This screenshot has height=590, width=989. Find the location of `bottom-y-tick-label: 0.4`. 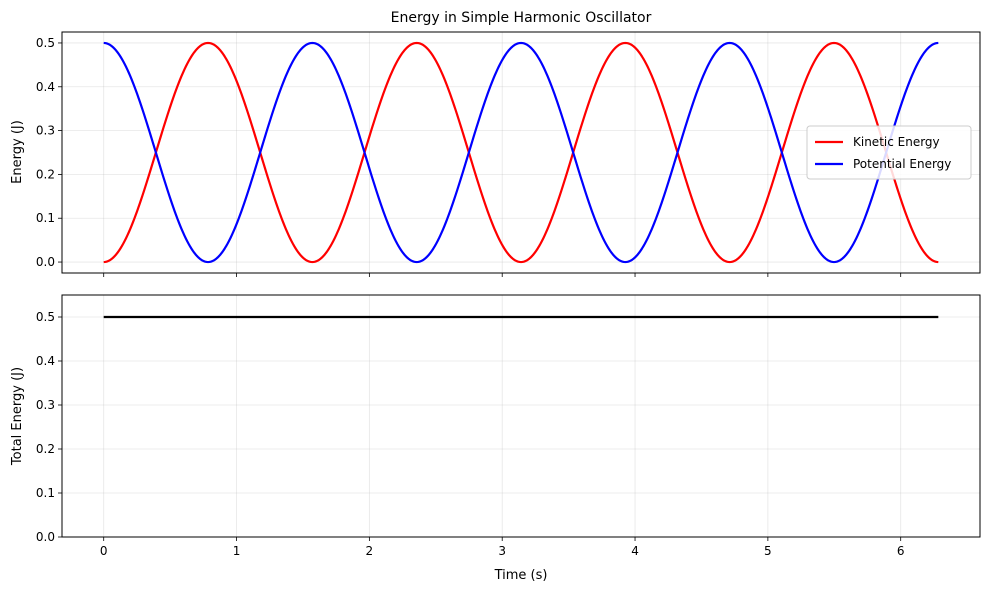

bottom-y-tick-label: 0.4 is located at coordinates (45, 361).